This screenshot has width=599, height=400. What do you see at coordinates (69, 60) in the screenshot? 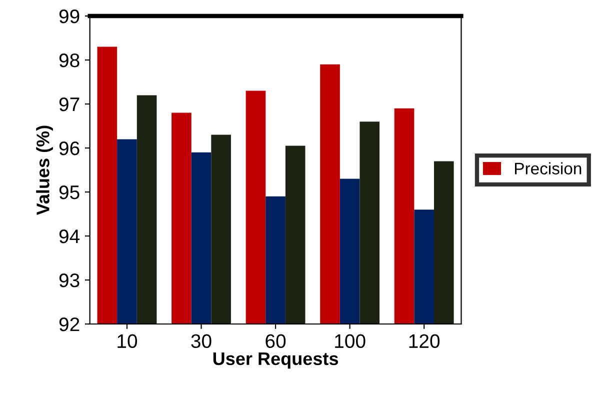
I see `y-tick-label: 98` at bounding box center [69, 60].